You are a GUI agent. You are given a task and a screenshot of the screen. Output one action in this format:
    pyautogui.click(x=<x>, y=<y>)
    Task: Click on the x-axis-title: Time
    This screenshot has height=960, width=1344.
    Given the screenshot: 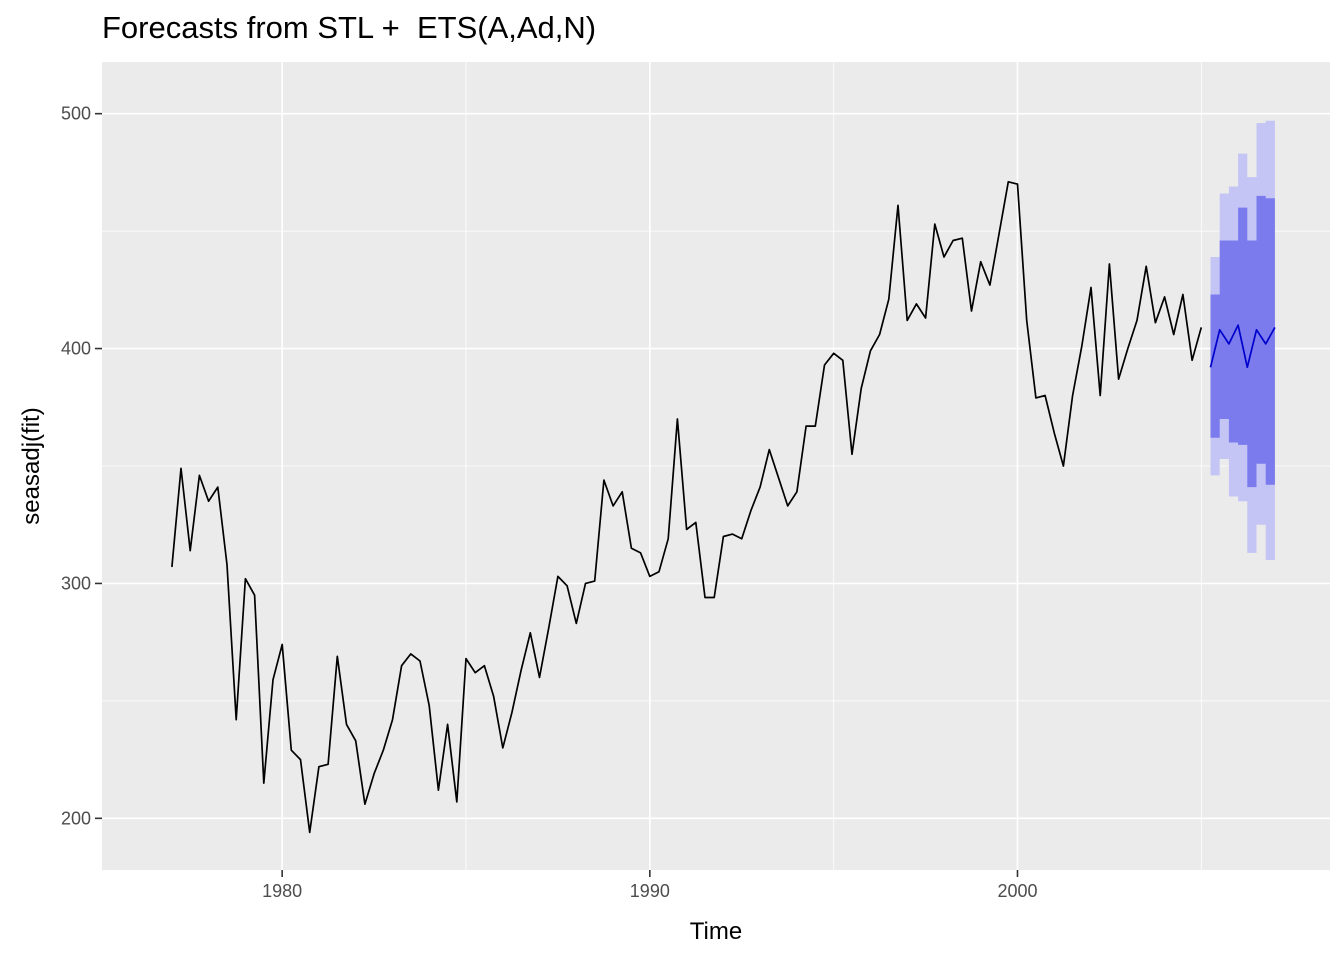 What is the action you would take?
    pyautogui.click(x=716, y=931)
    